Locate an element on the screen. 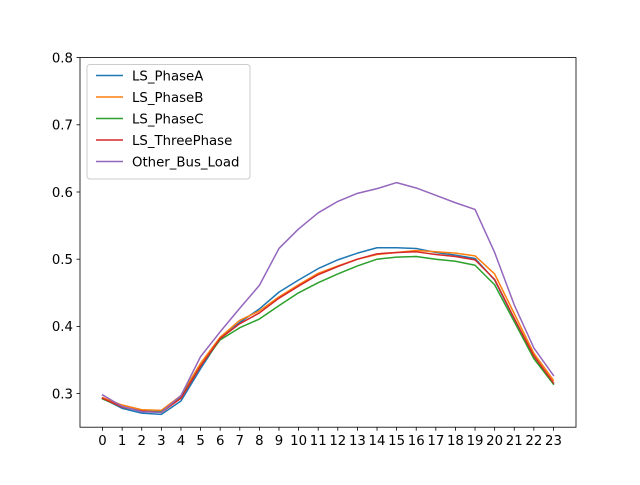  x-tick-label: 8 is located at coordinates (259, 441).